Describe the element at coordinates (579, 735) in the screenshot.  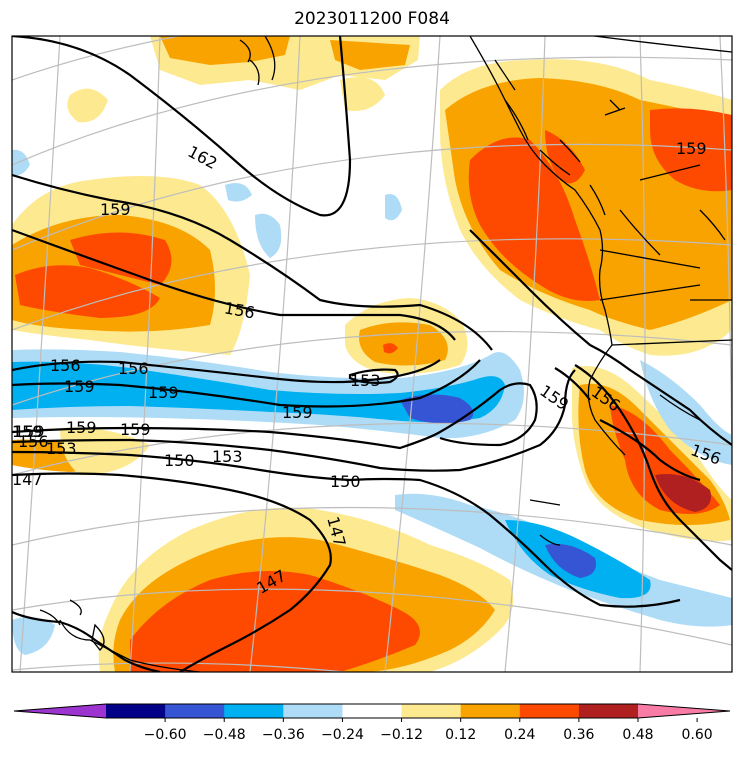
I see `colorbar-tick-label: 0.36` at that location.